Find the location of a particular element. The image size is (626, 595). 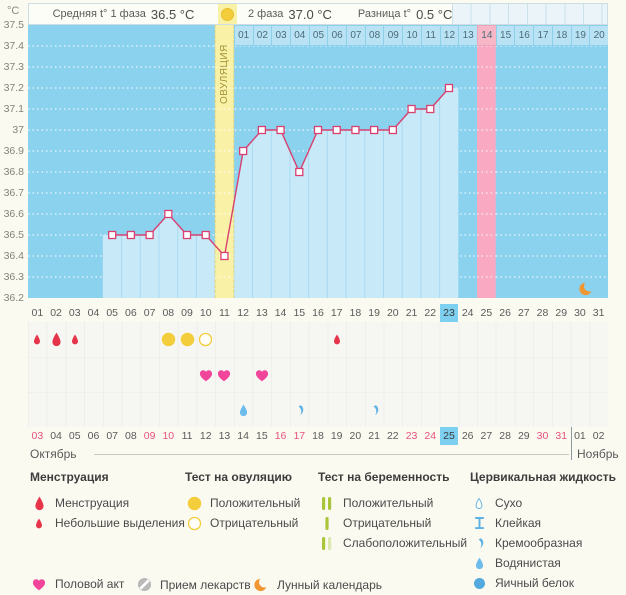

calendar-date-cell: 14 is located at coordinates (243, 436).